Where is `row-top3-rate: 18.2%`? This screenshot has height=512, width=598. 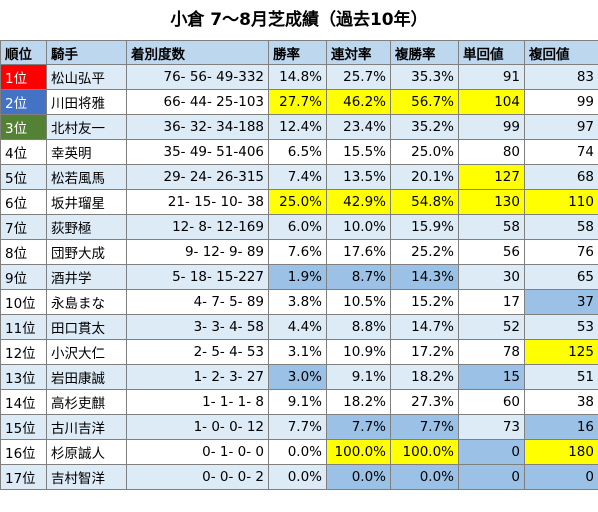
row-top3-rate: 18.2% is located at coordinates (424, 377).